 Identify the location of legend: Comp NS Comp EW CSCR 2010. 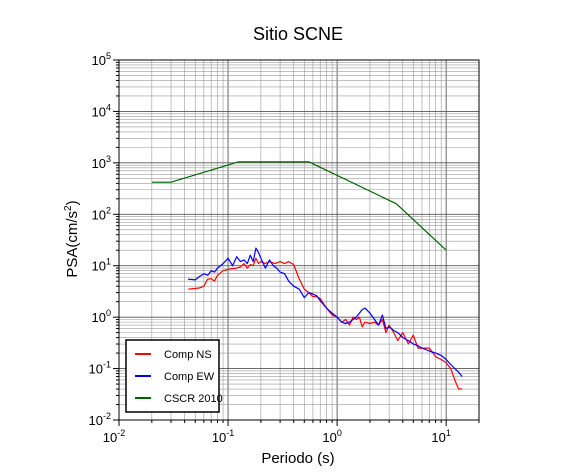
(174, 376).